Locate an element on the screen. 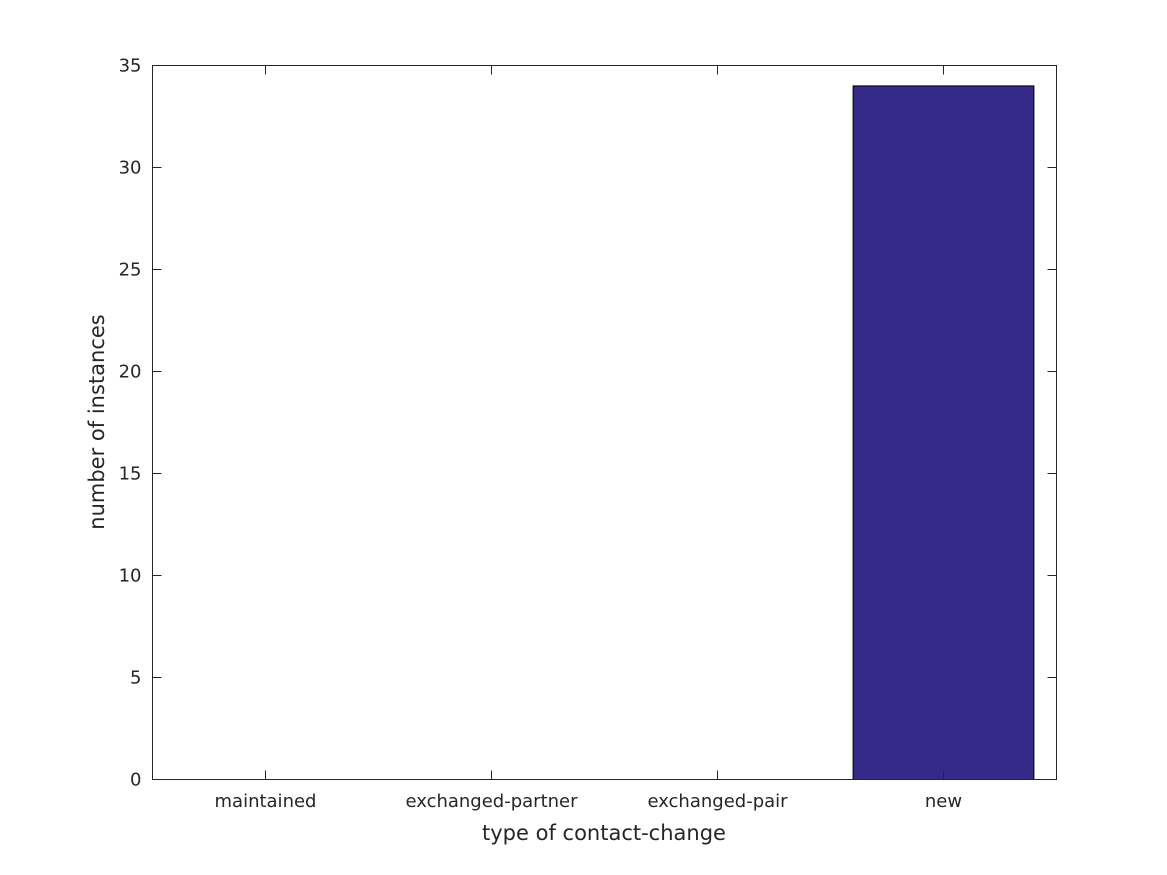  x-tick-label: new is located at coordinates (943, 801).